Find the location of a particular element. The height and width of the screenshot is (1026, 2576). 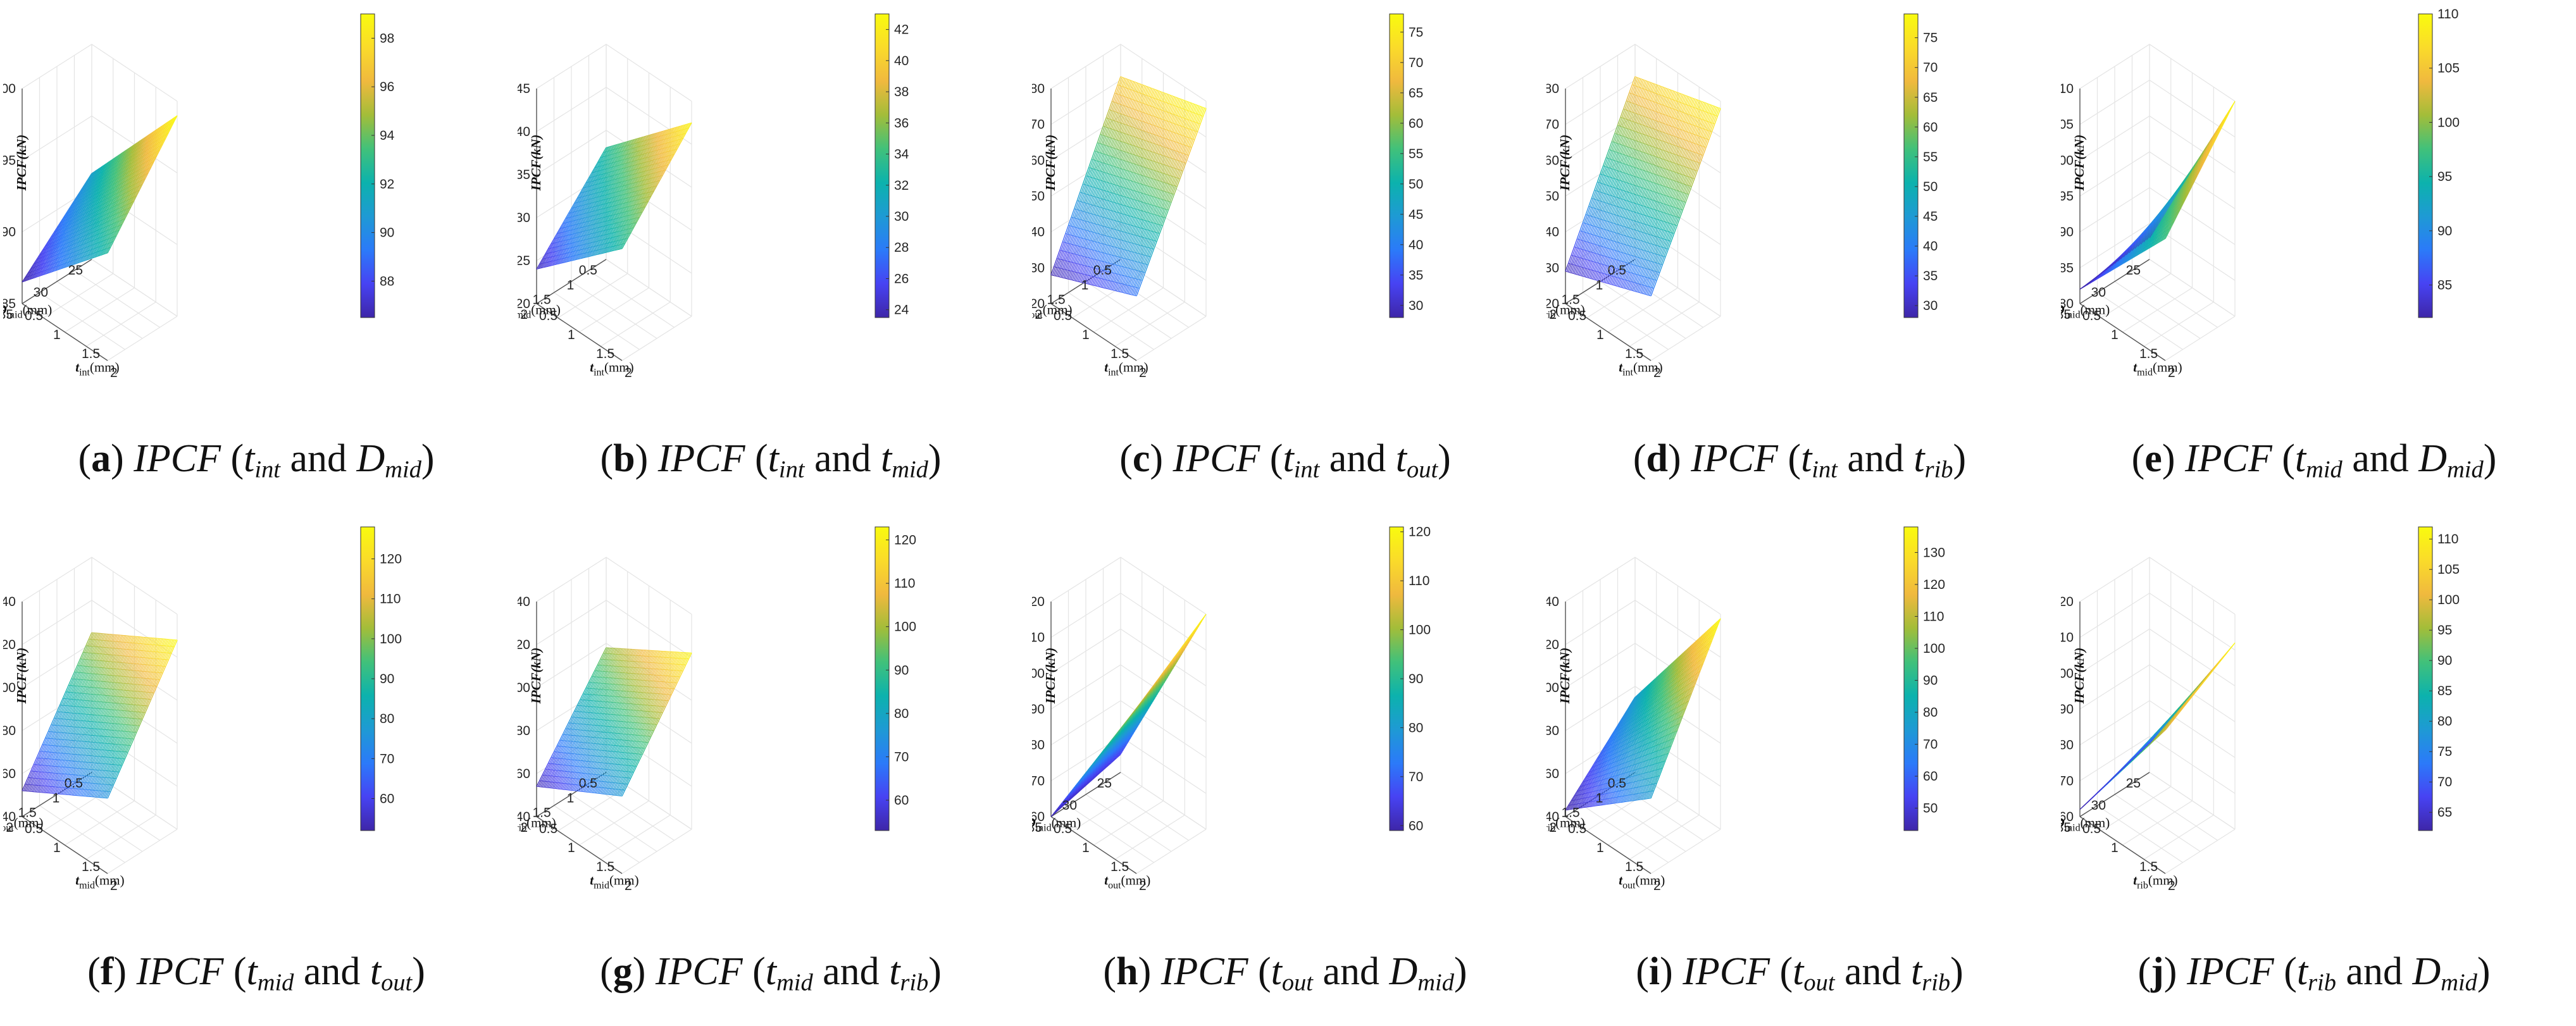

colorbar-tick-label: 40 is located at coordinates (901, 61).